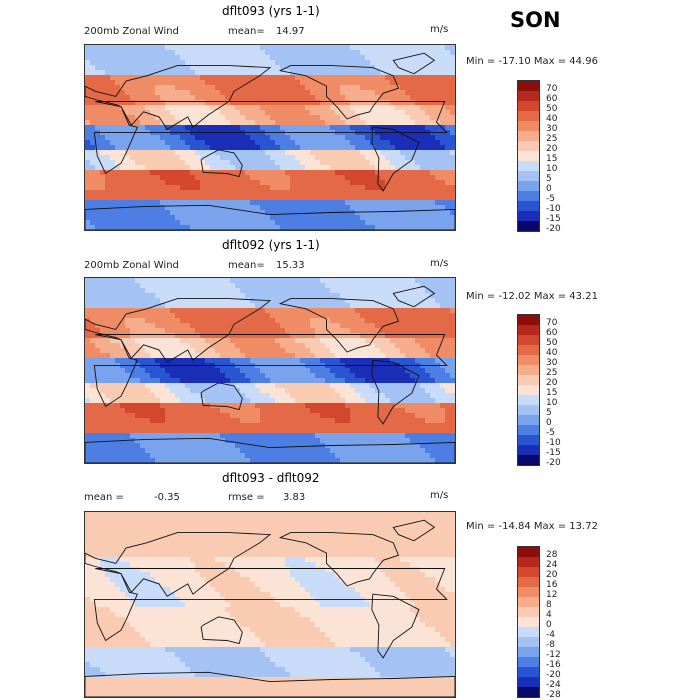 The image size is (700, 700). Describe the element at coordinates (246, 31) in the screenshot. I see `panel-1-mean-label: mean=` at that location.